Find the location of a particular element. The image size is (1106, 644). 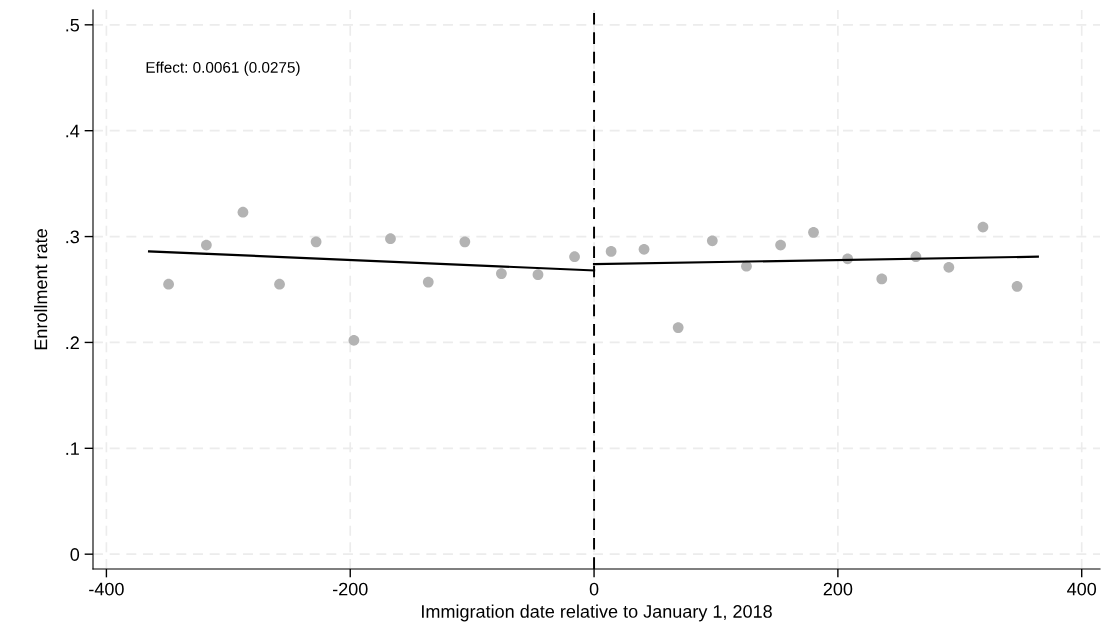

x-axis-title: Immigration date relative to January 1, 2018 is located at coordinates (597, 613).